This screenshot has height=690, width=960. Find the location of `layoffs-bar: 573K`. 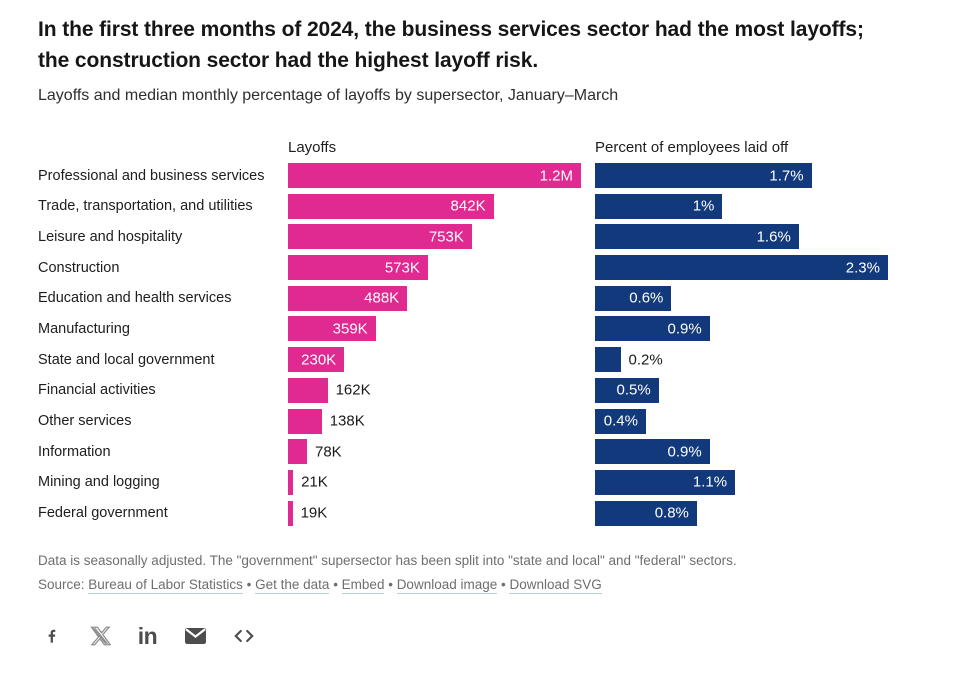

layoffs-bar: 573K is located at coordinates (358, 268).